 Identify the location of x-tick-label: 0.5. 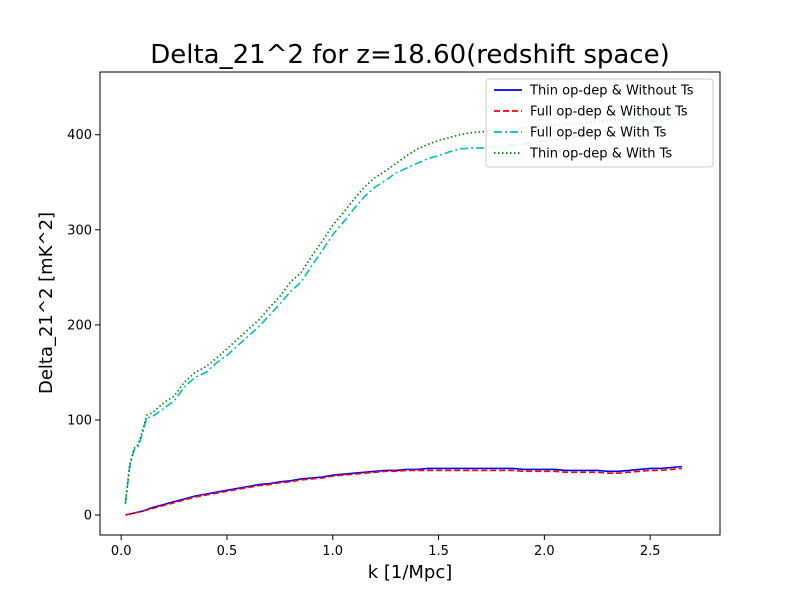
(227, 551).